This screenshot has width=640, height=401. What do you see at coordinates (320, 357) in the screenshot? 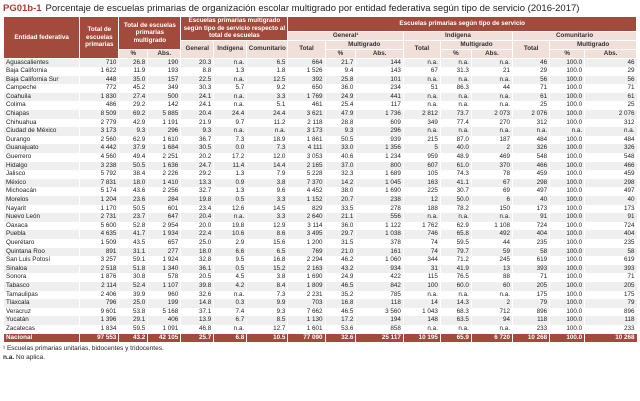
I see `footnote: n.a. No aplica.` at bounding box center [320, 357].